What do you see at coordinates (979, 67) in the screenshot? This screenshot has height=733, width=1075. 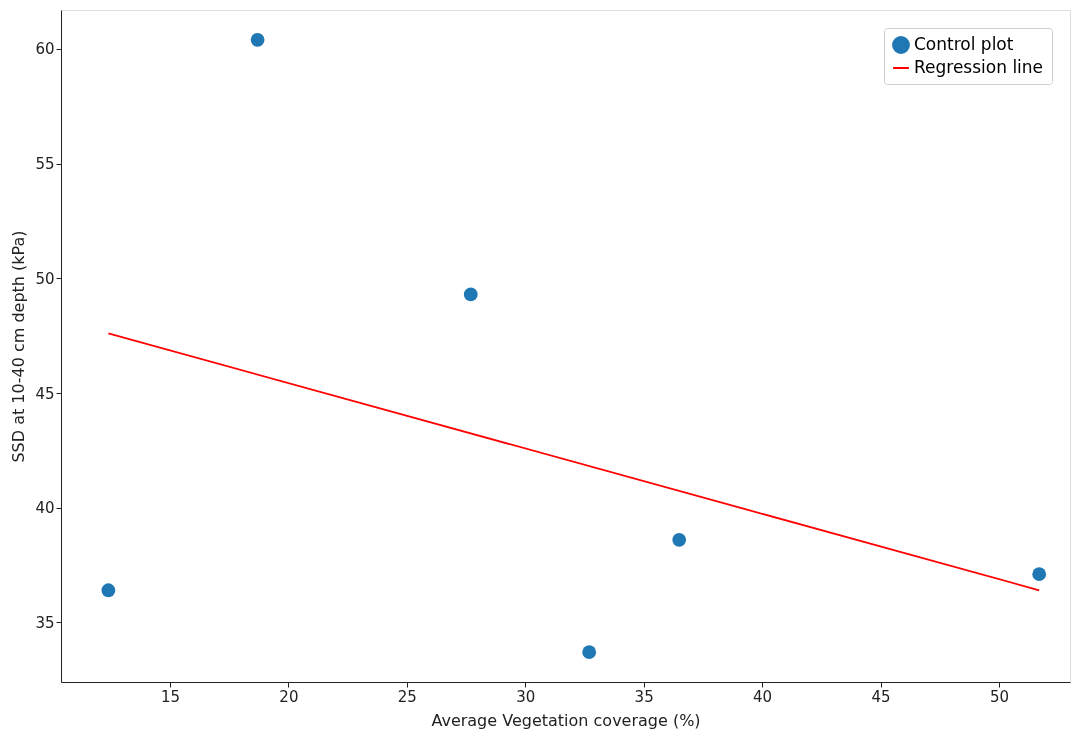 I see `legend-label: Regression line` at bounding box center [979, 67].